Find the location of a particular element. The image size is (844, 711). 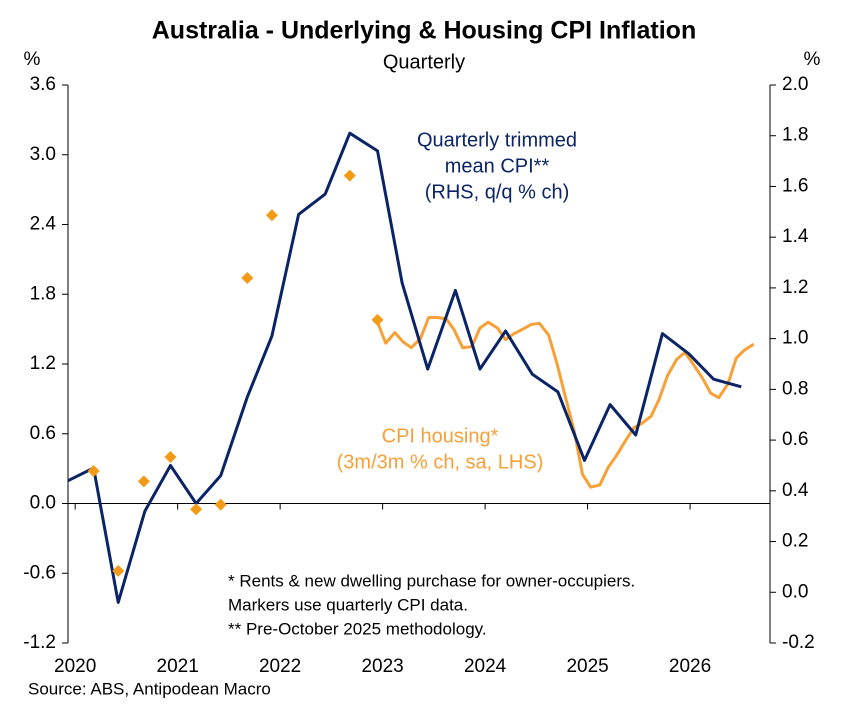

y-tick-label: 2.4 is located at coordinates (43, 224).